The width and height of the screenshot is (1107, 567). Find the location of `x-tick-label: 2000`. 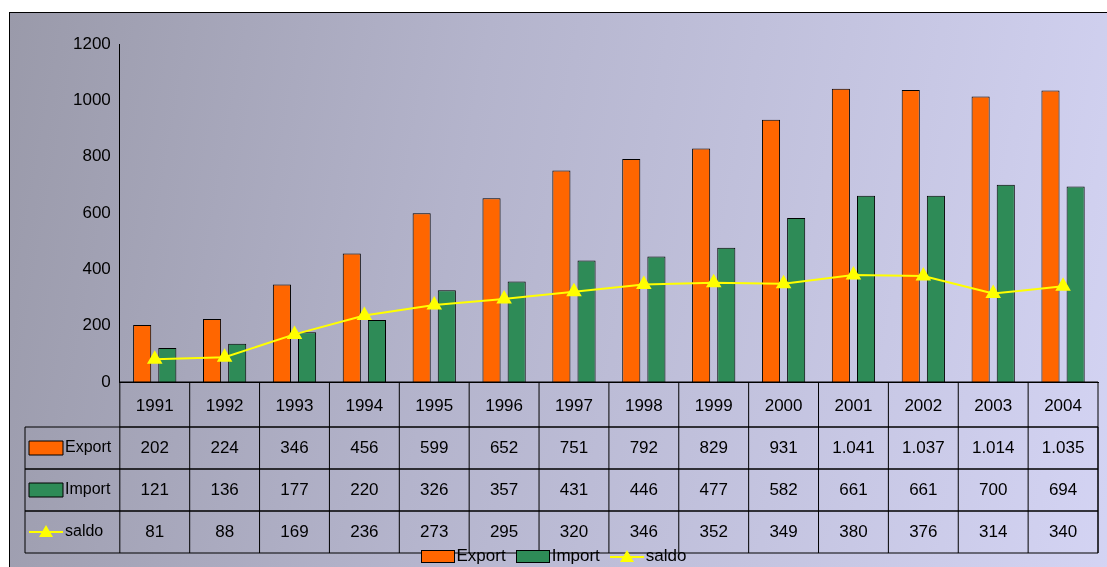

x-tick-label: 2000 is located at coordinates (783, 405).